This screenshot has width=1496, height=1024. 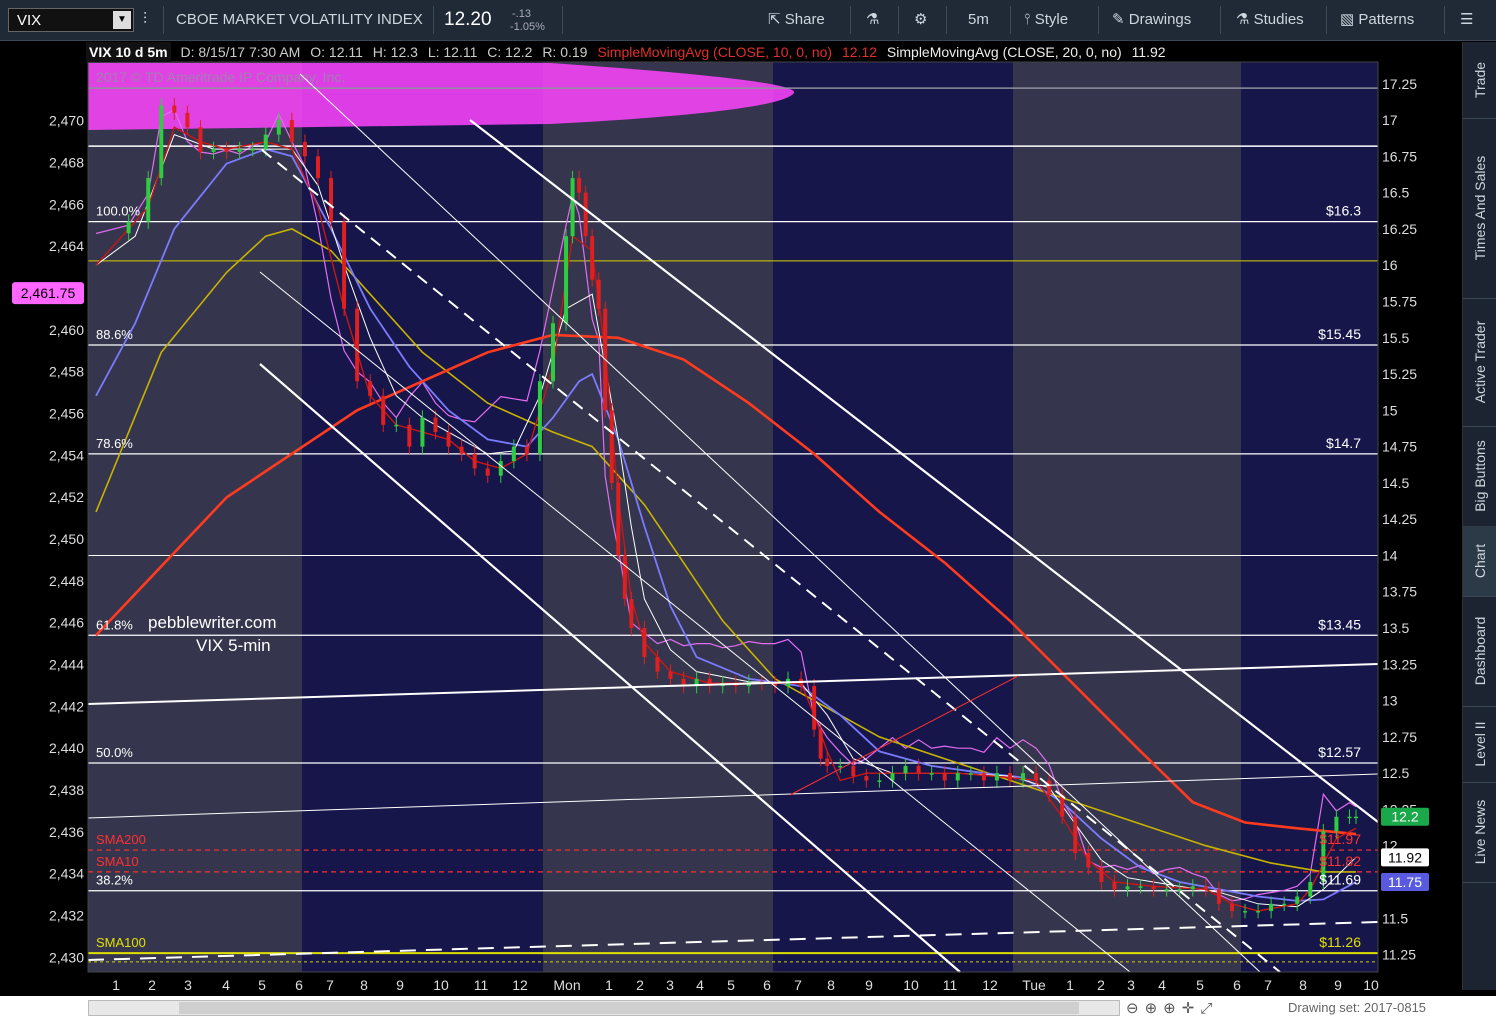 What do you see at coordinates (1479, 208) in the screenshot?
I see `tab-times-and-sales: Times And Sales` at bounding box center [1479, 208].